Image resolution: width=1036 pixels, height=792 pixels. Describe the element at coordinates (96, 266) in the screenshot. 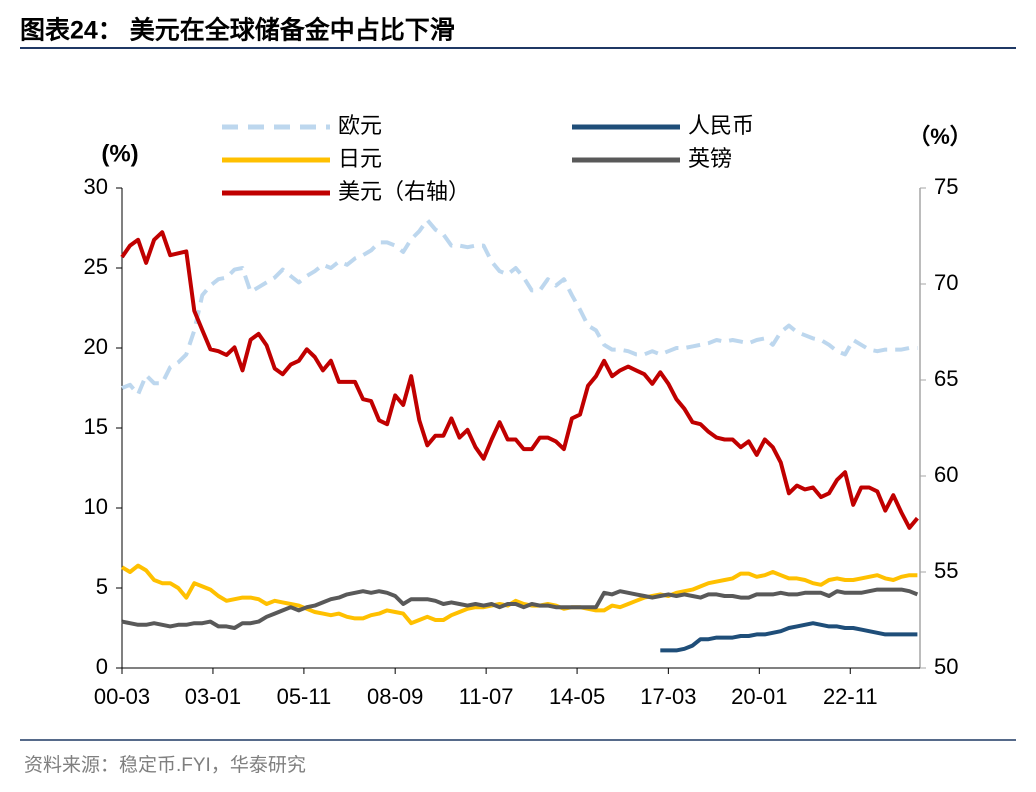

I see `y-tick-label: 25` at that location.